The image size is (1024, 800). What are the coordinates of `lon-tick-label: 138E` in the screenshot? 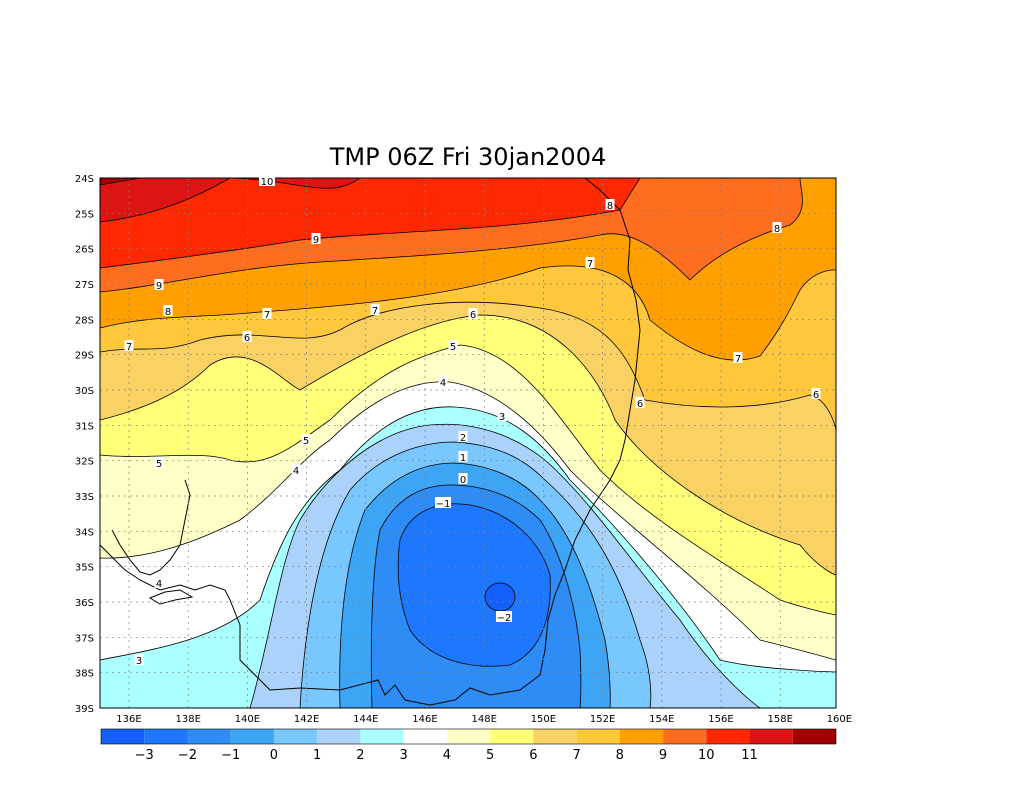 It's located at (187, 719).